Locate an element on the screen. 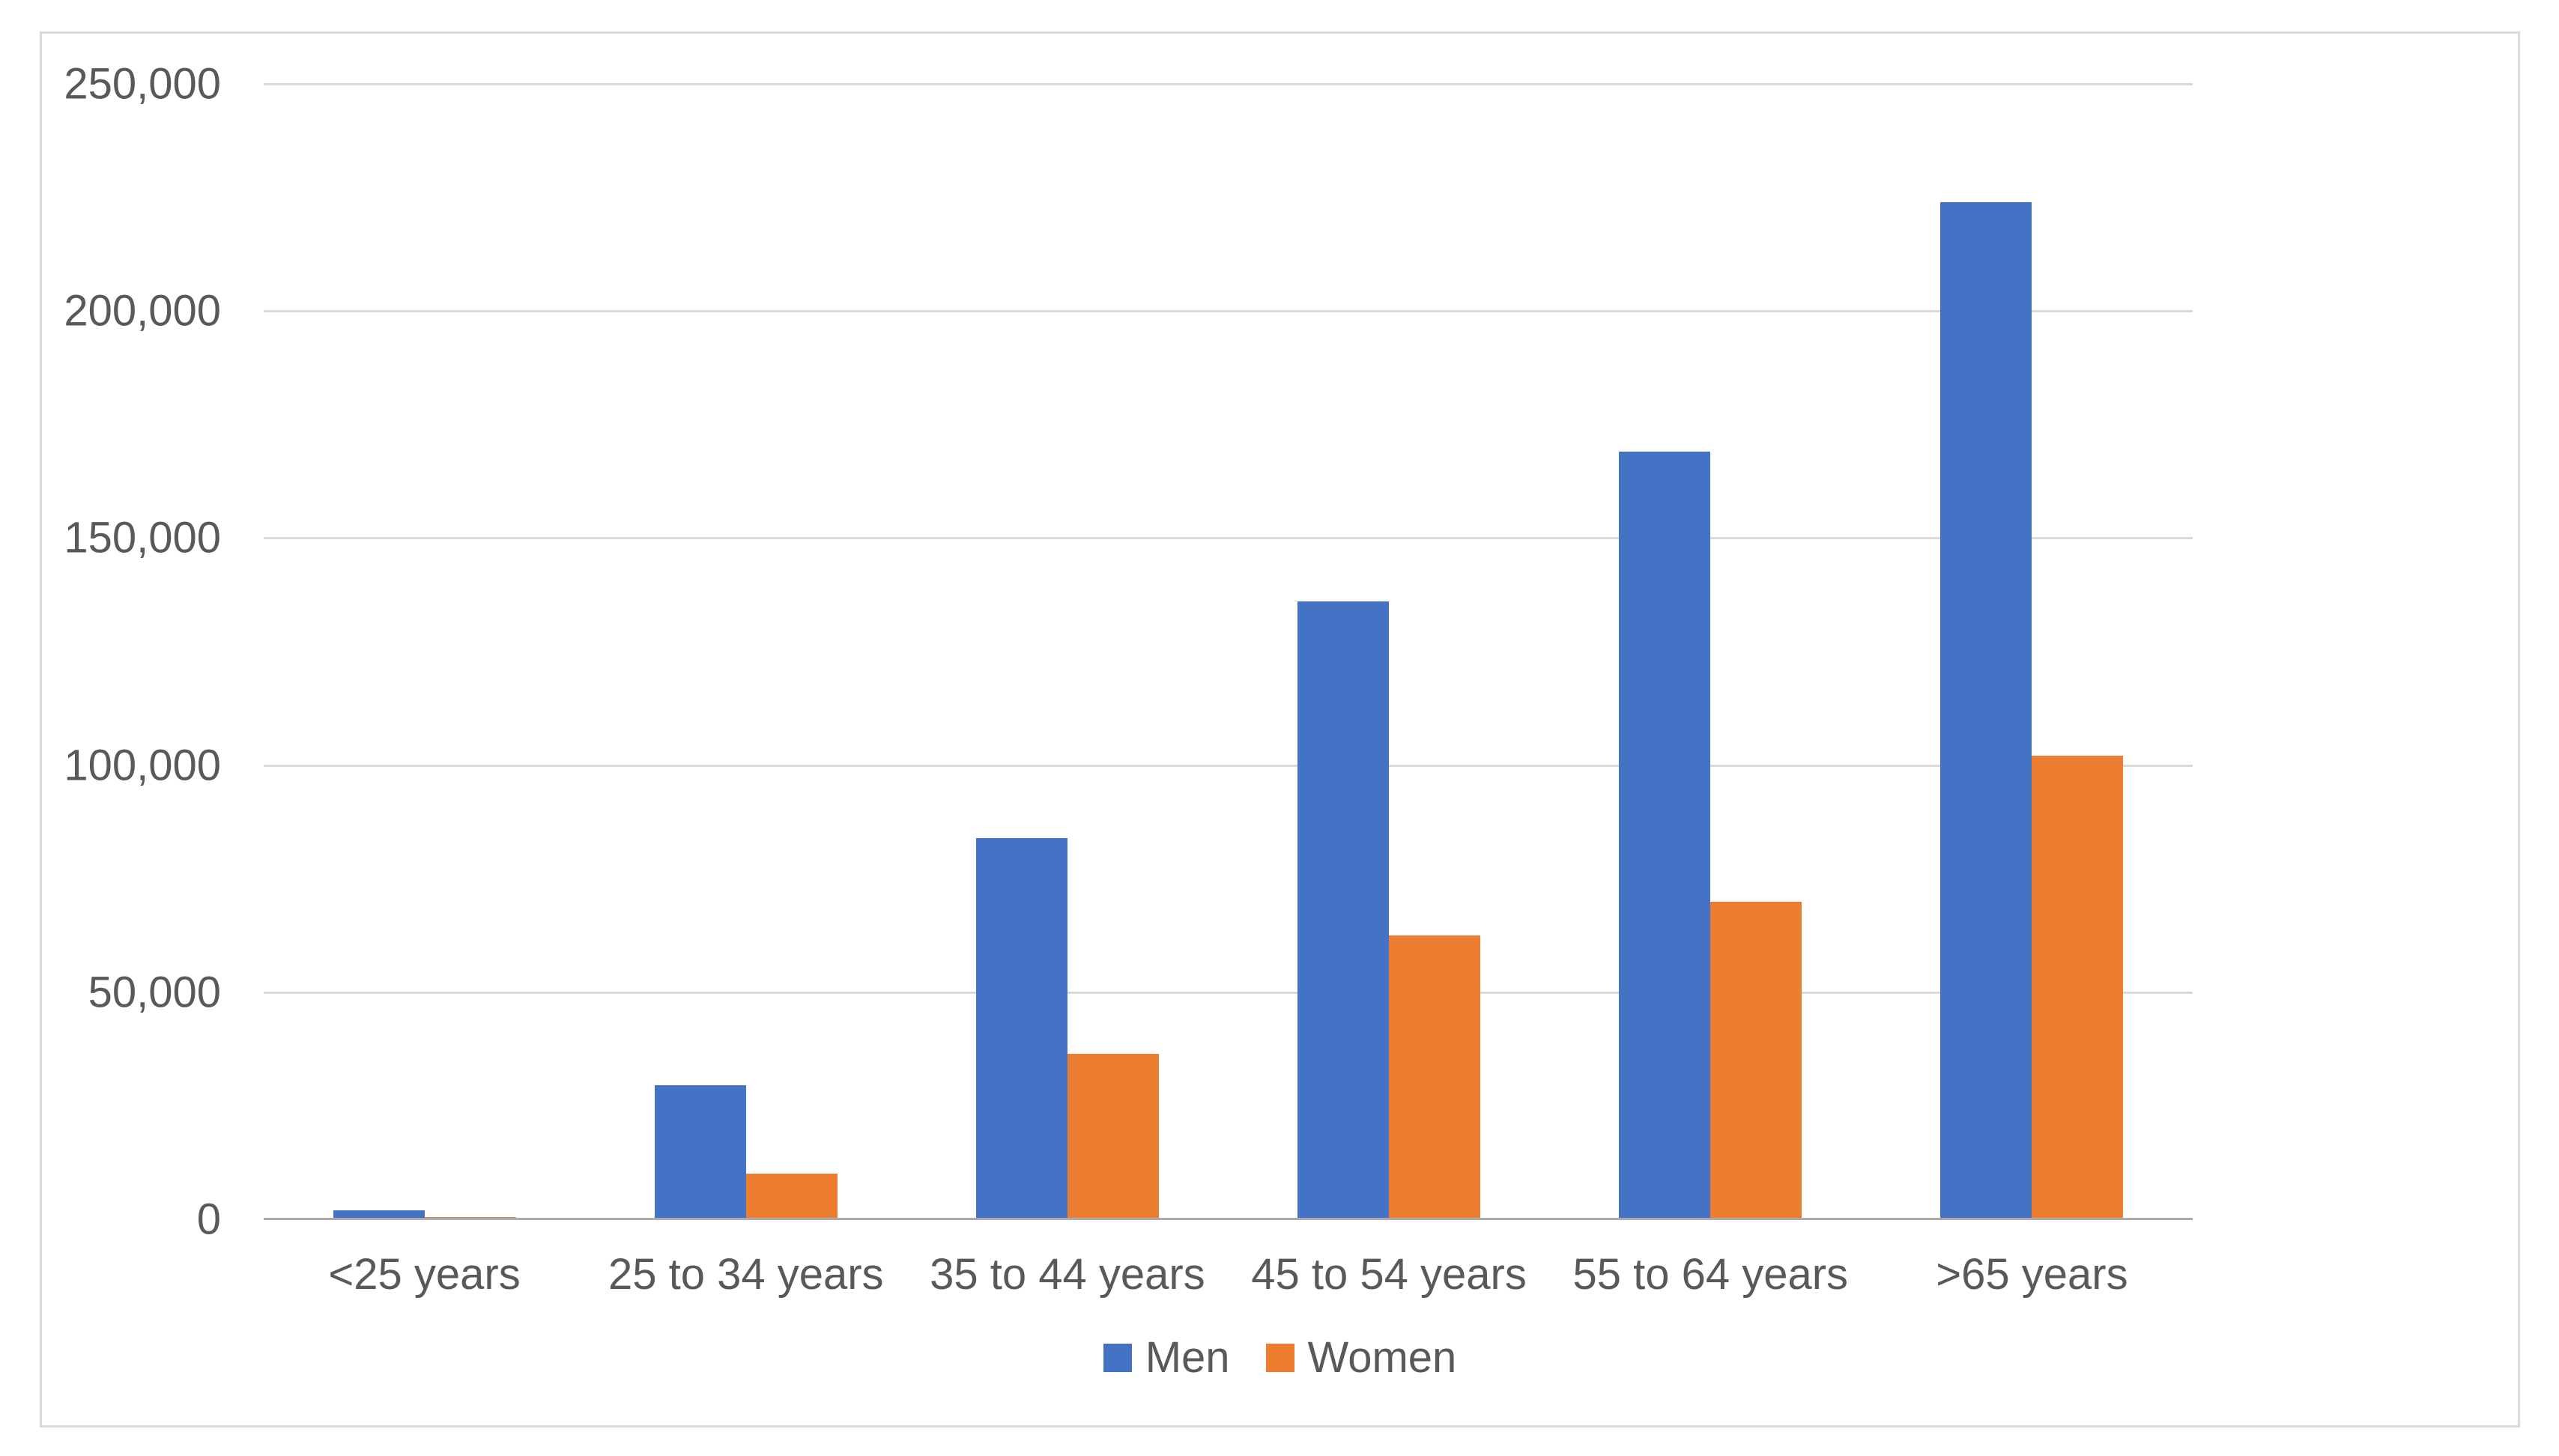 The image size is (2559, 1456). legend-label-men: Men is located at coordinates (1187, 1357).